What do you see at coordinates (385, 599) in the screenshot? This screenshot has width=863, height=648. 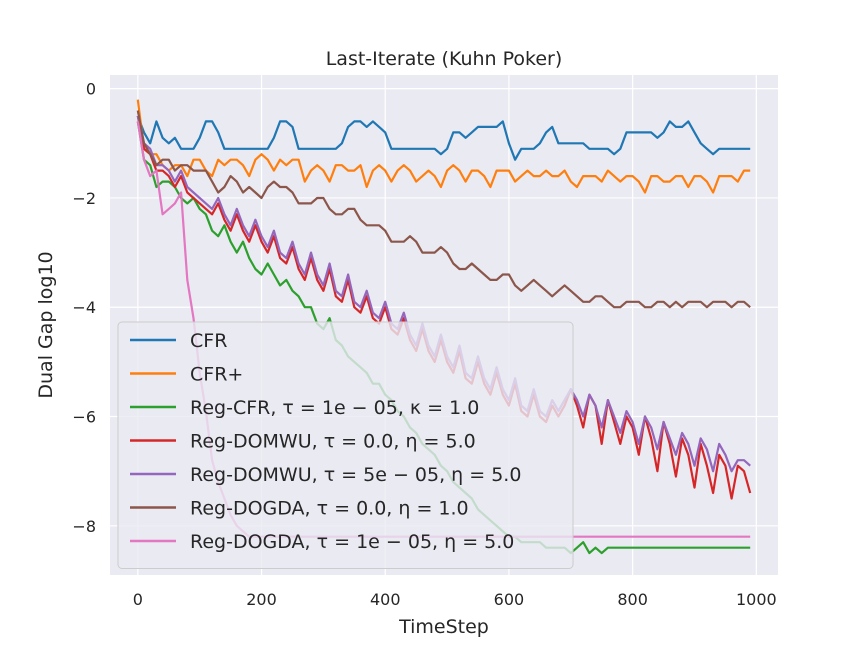 I see `x-tick-label: 400` at bounding box center [385, 599].